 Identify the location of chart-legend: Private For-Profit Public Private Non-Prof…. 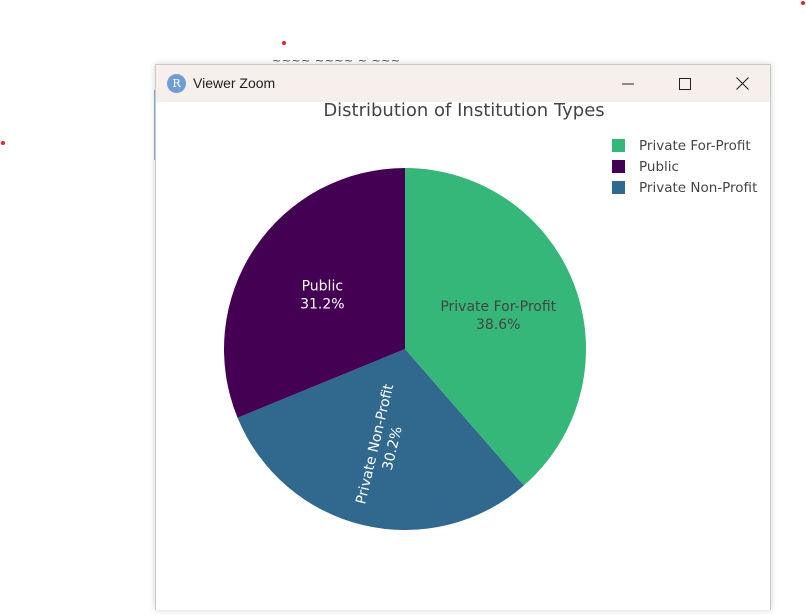
(684, 167).